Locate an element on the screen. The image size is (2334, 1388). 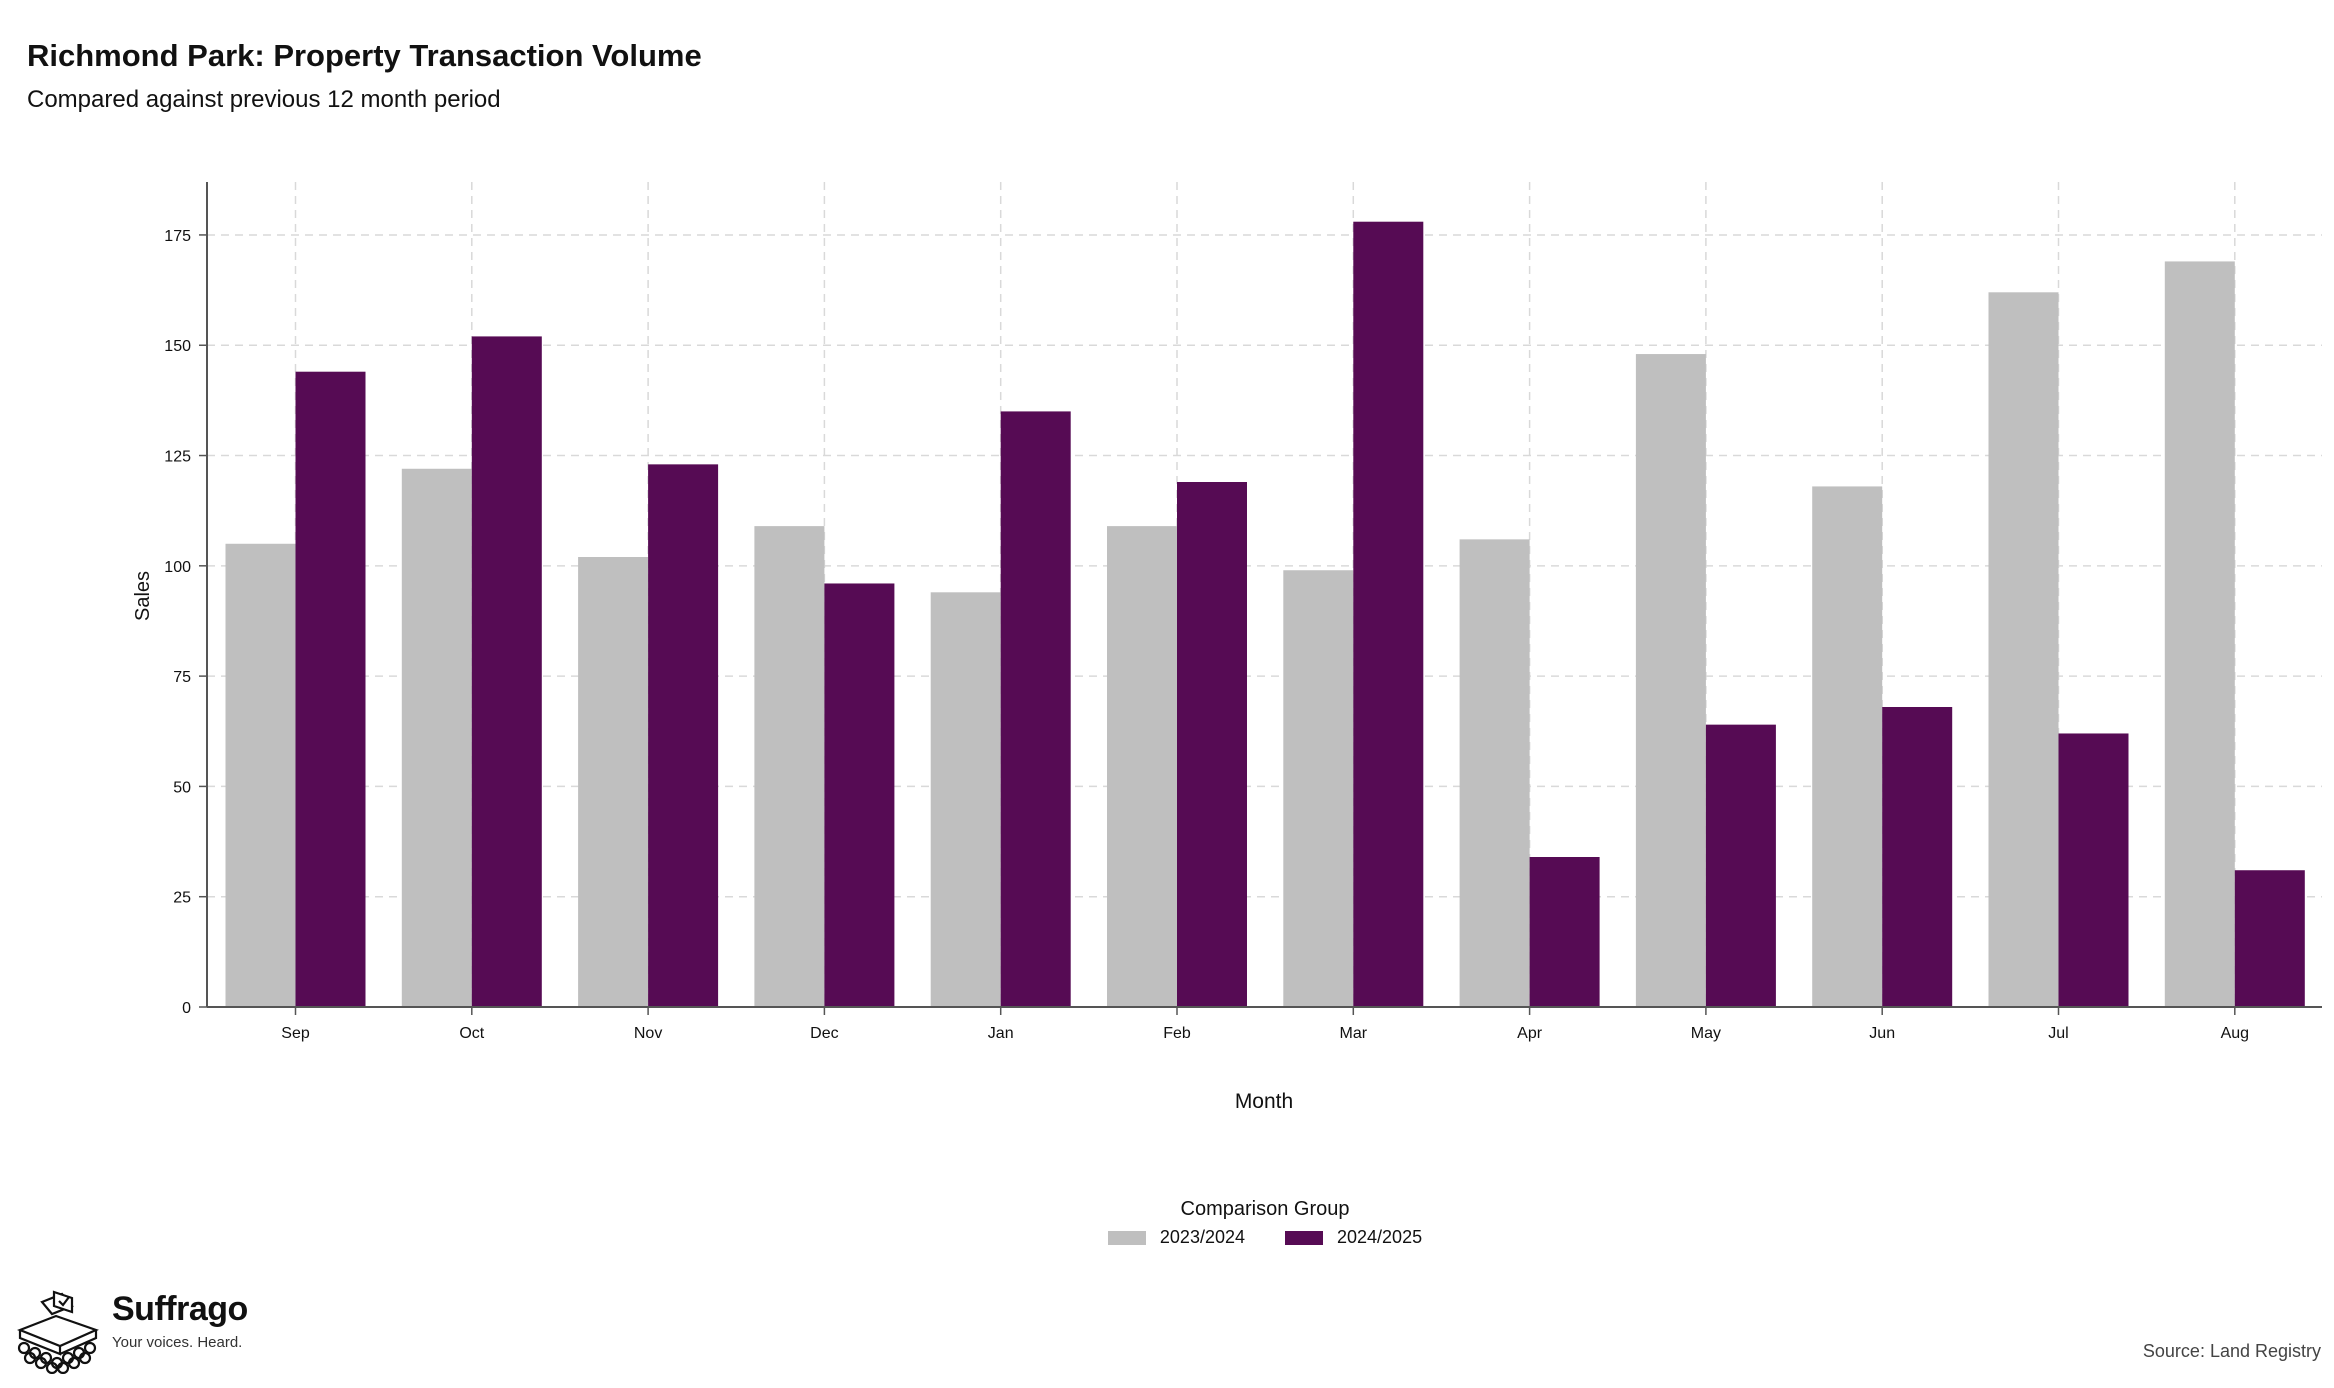
legend-title: Comparison Group is located at coordinates (1265, 1209).